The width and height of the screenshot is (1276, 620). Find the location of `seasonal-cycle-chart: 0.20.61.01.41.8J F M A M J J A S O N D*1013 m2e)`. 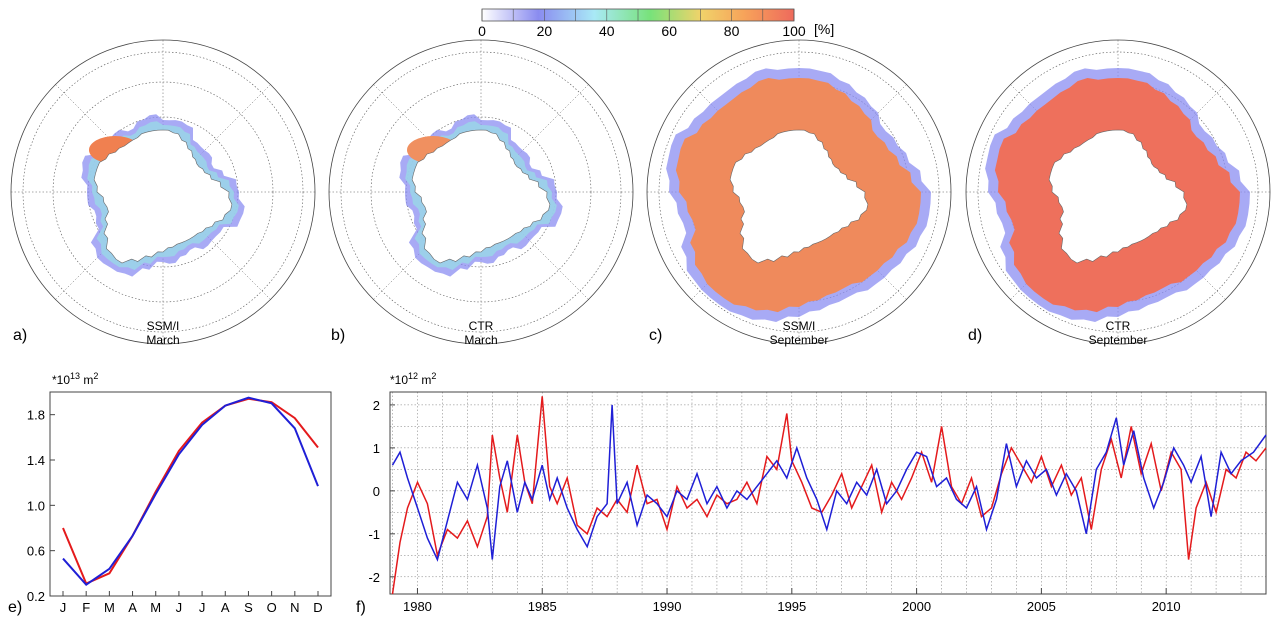

seasonal-cycle-chart: 0.20.61.01.41.8J F M A M J J A S O N D*1013 m2e) is located at coordinates (170, 493).